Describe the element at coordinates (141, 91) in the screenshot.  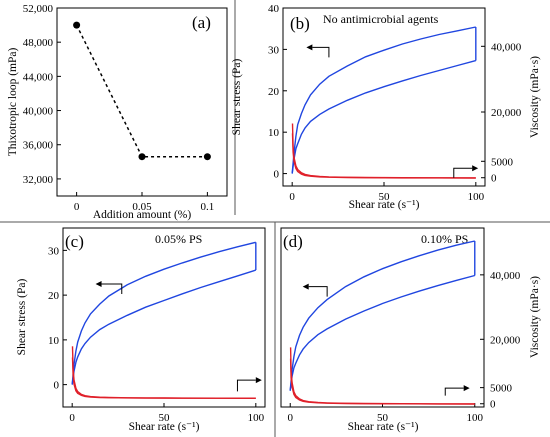
I see `thixotropic-line` at that location.